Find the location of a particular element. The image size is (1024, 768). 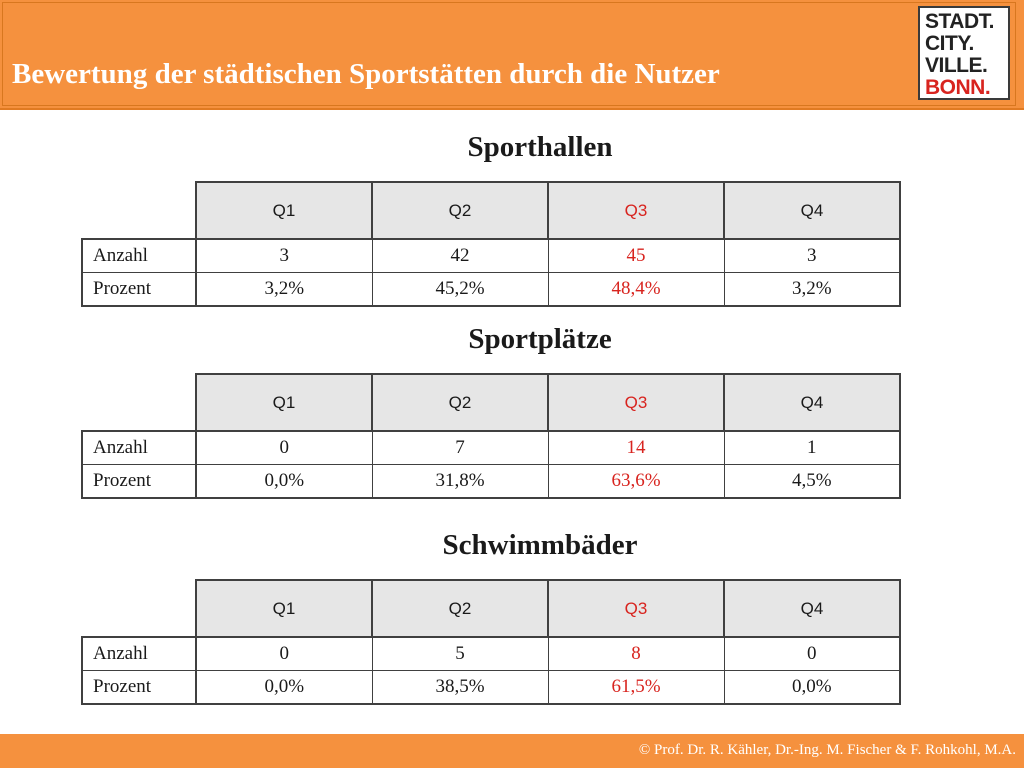

logo-line-stadt: STADT. is located at coordinates (959, 21).